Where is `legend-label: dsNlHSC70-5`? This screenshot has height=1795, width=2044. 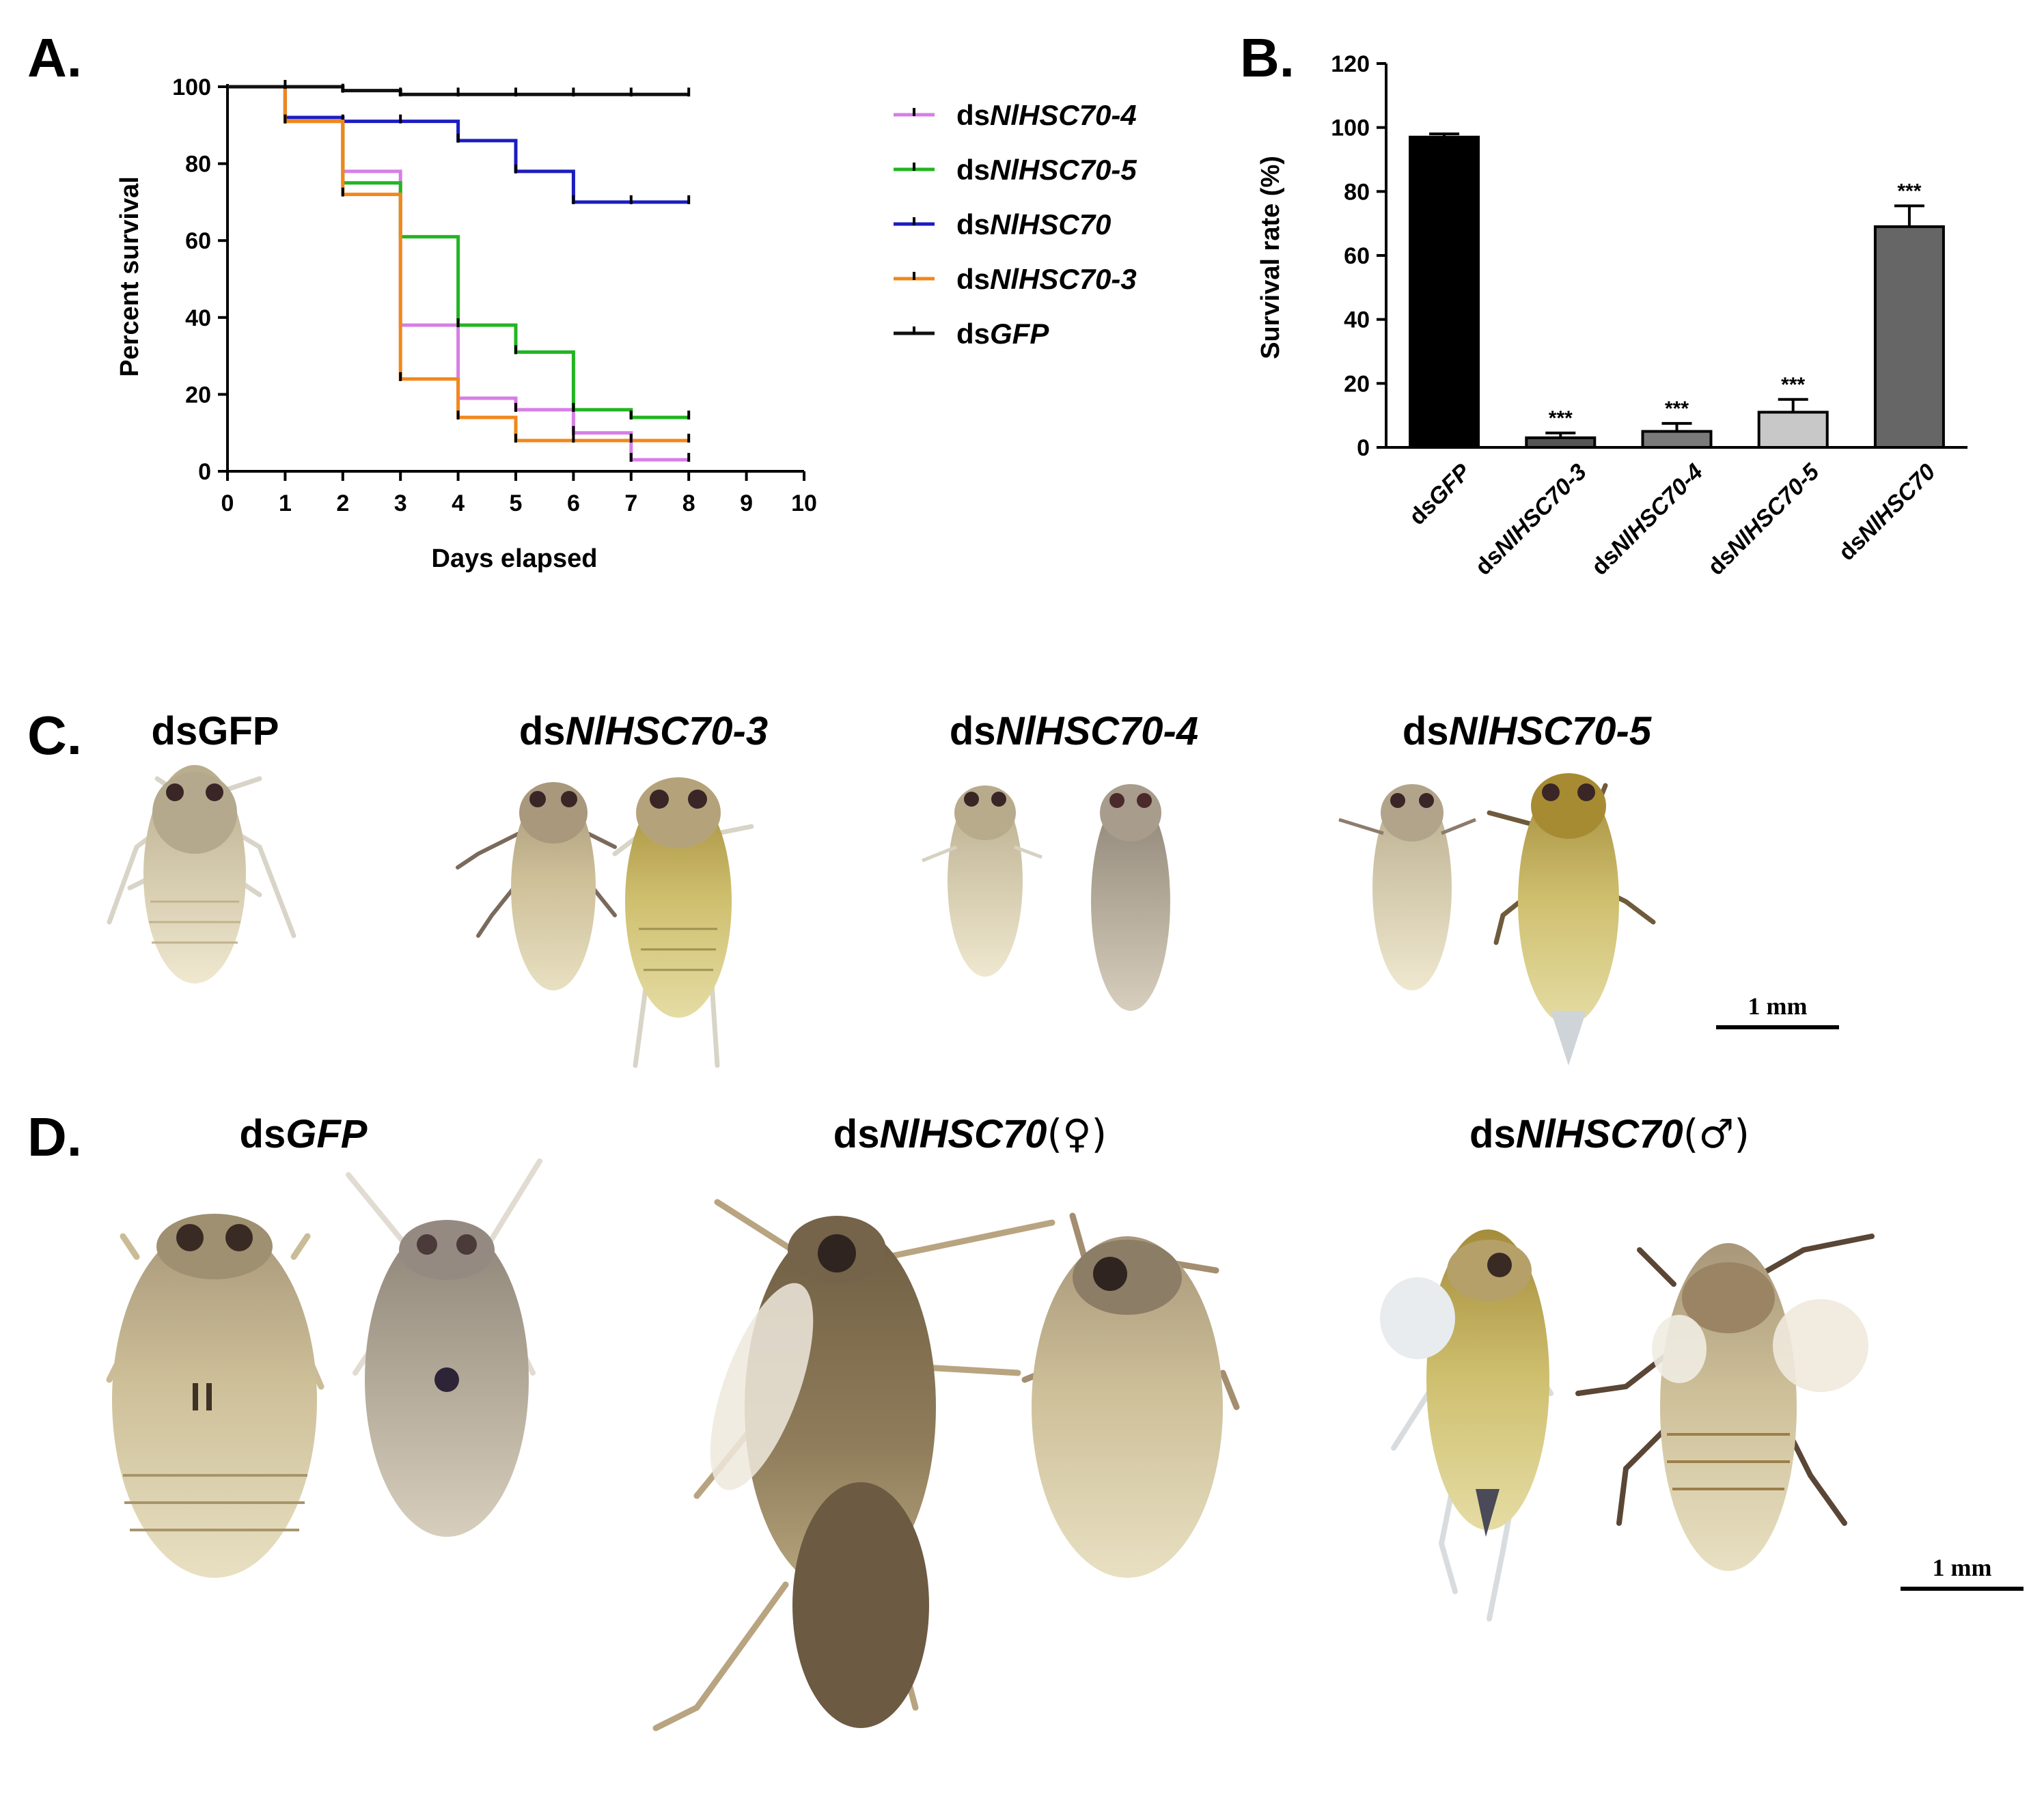 legend-label: dsNlHSC70-5 is located at coordinates (1046, 170).